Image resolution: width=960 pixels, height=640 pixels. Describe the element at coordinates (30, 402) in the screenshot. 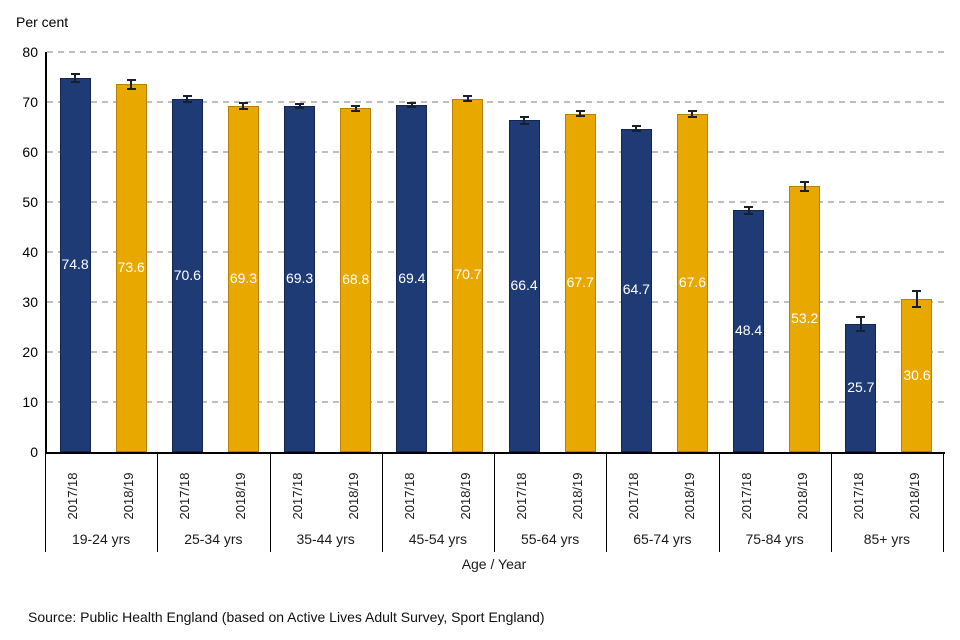

I see `y-tick-label-10: 10` at that location.